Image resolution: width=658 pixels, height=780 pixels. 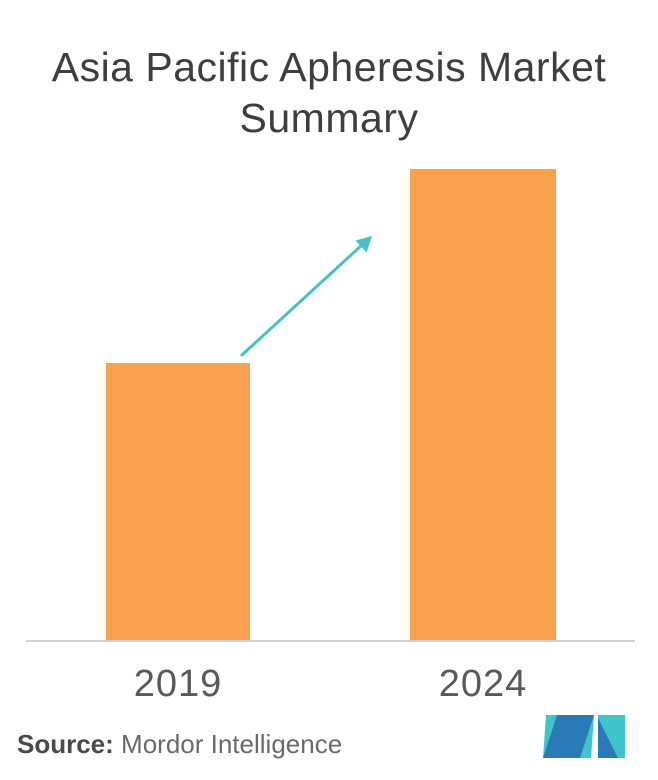 I want to click on x-axis-label-2019: 2019, so click(x=178, y=684).